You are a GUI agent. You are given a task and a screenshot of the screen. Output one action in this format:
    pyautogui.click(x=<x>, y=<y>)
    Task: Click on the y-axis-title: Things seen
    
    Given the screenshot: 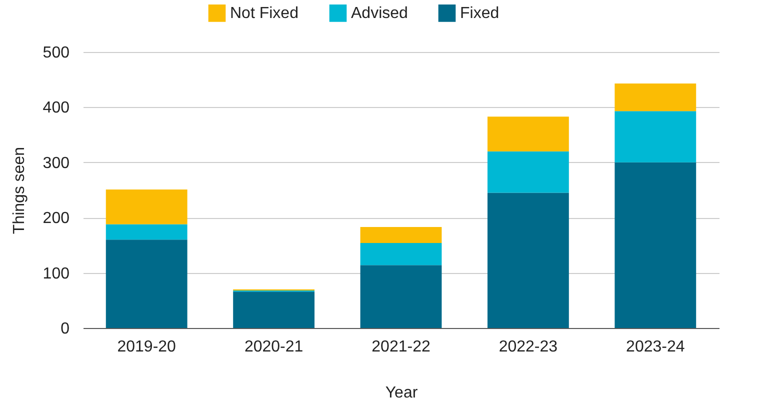 What is the action you would take?
    pyautogui.click(x=19, y=190)
    